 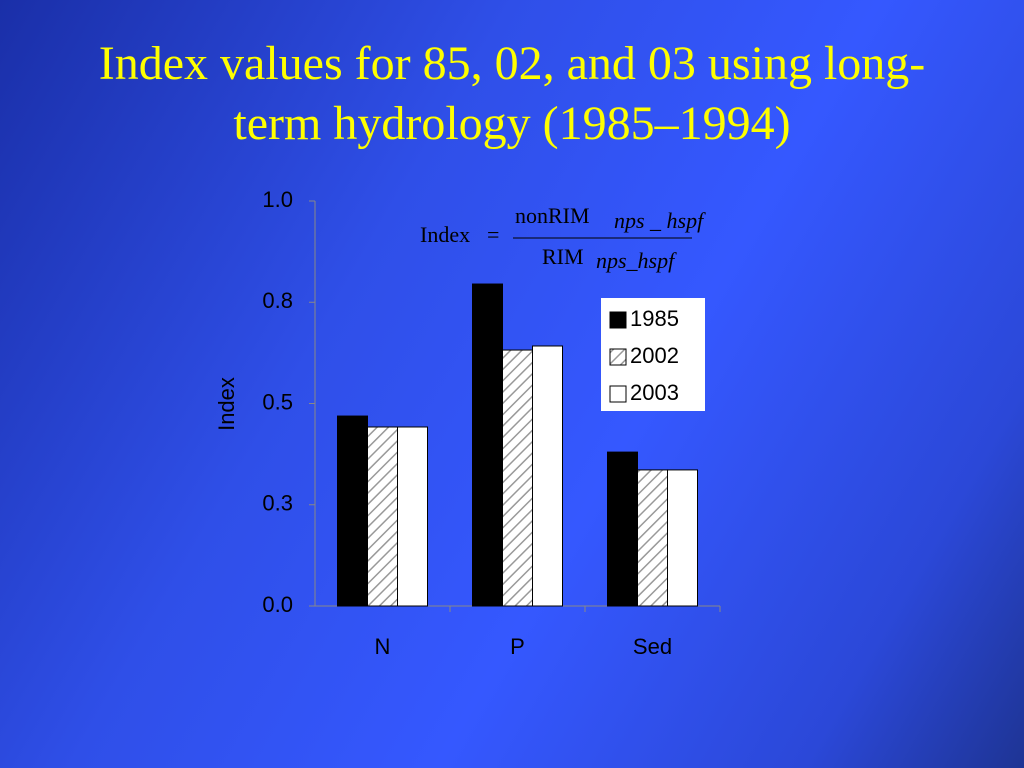 I want to click on formula-numerator-sub: nps _ hspf, so click(x=660, y=220).